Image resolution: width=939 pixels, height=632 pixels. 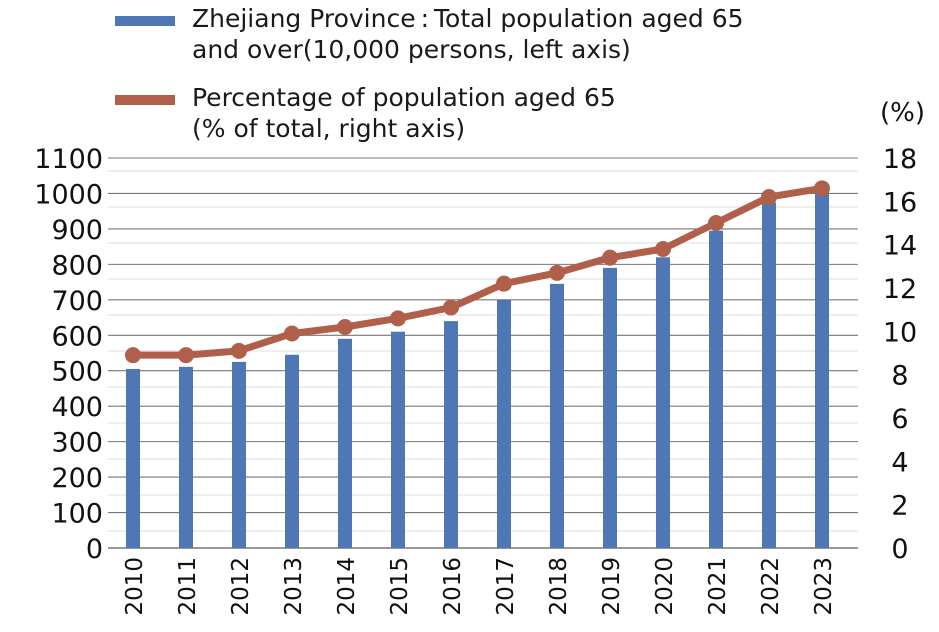 What do you see at coordinates (900, 202) in the screenshot?
I see `right-tick-label: 16` at bounding box center [900, 202].